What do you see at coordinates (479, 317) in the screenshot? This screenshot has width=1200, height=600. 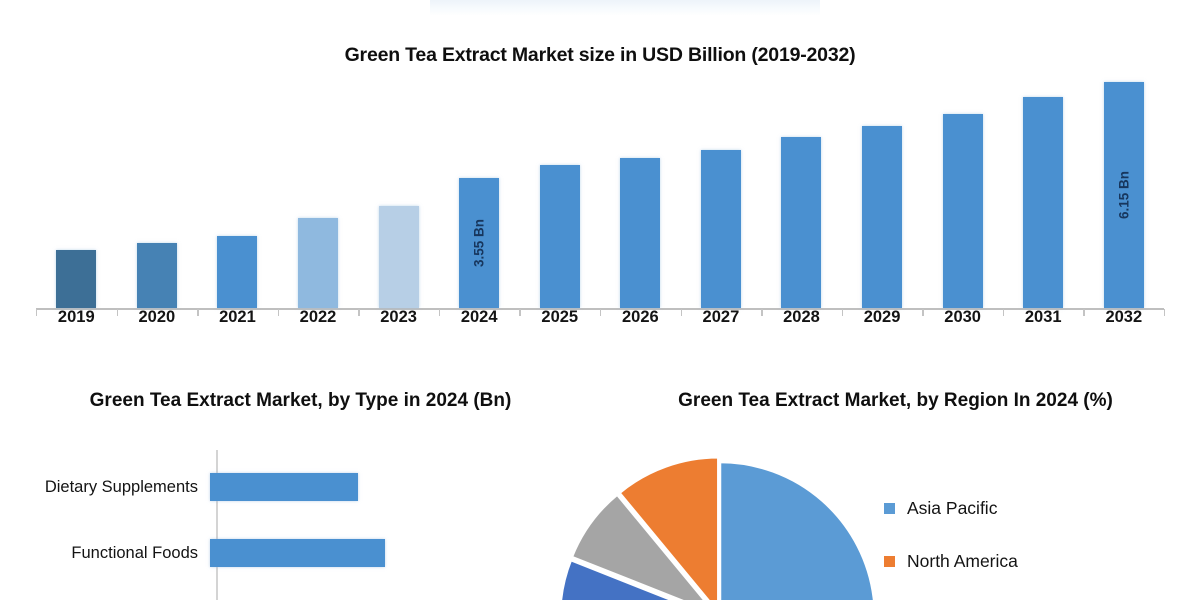 I see `x-label-2024: 2024` at bounding box center [479, 317].